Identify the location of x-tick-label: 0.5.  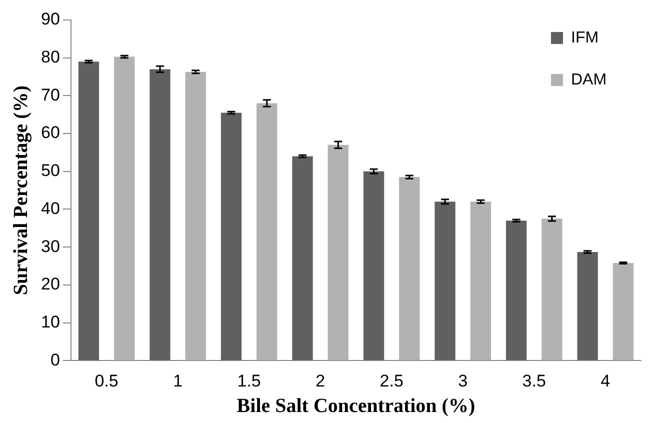
(106, 380).